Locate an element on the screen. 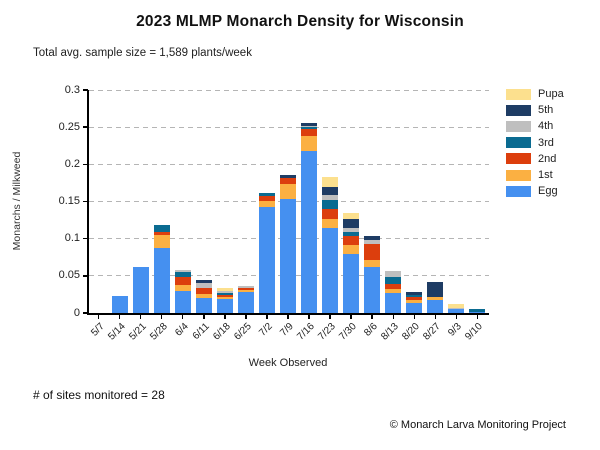  credit-line: © Monarch Larva Monitoring Project is located at coordinates (477, 425).